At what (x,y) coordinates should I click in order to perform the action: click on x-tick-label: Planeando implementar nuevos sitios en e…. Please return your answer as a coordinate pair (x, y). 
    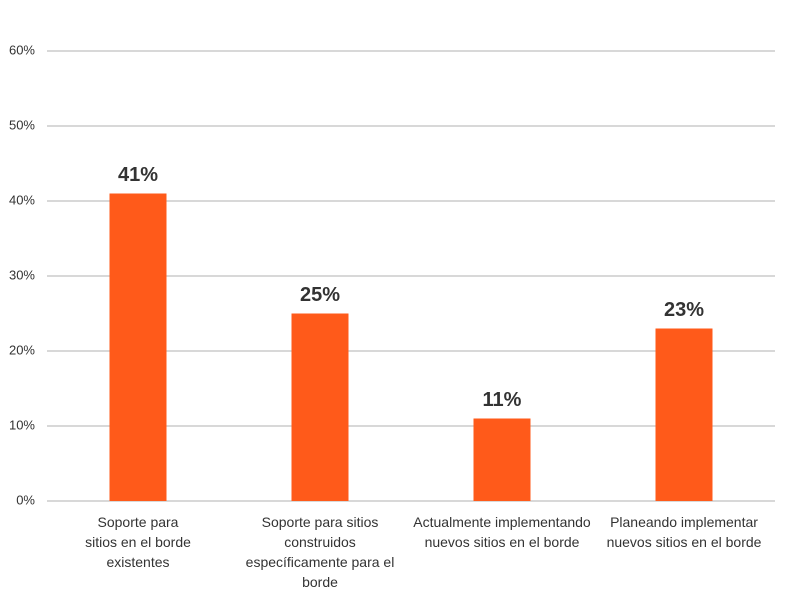
    Looking at the image, I should click on (684, 532).